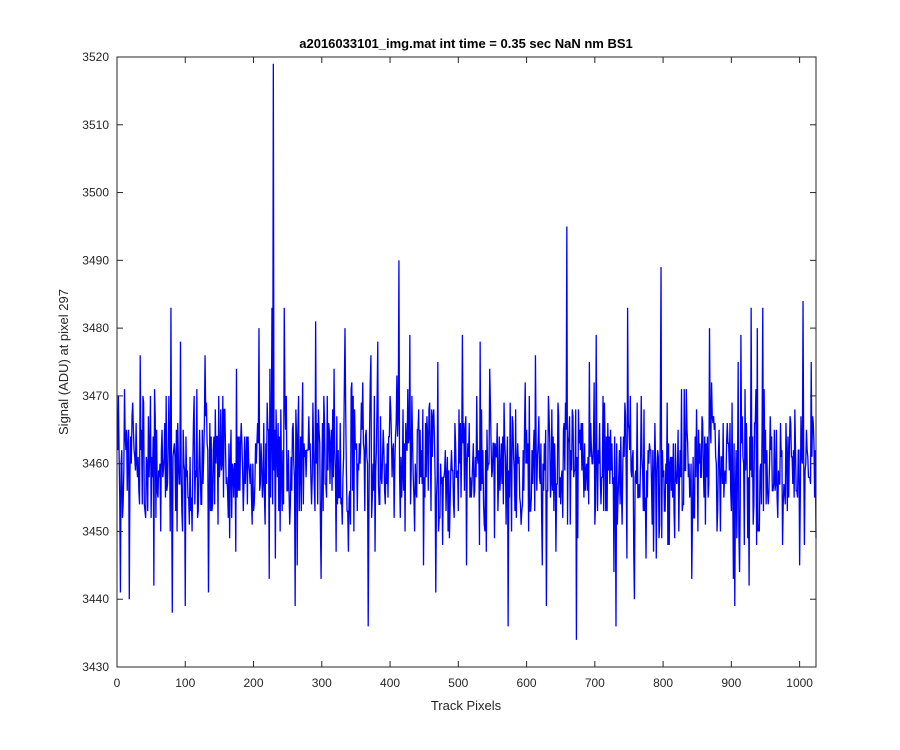  What do you see at coordinates (731, 683) in the screenshot?
I see `x-tick-label: 900` at bounding box center [731, 683].